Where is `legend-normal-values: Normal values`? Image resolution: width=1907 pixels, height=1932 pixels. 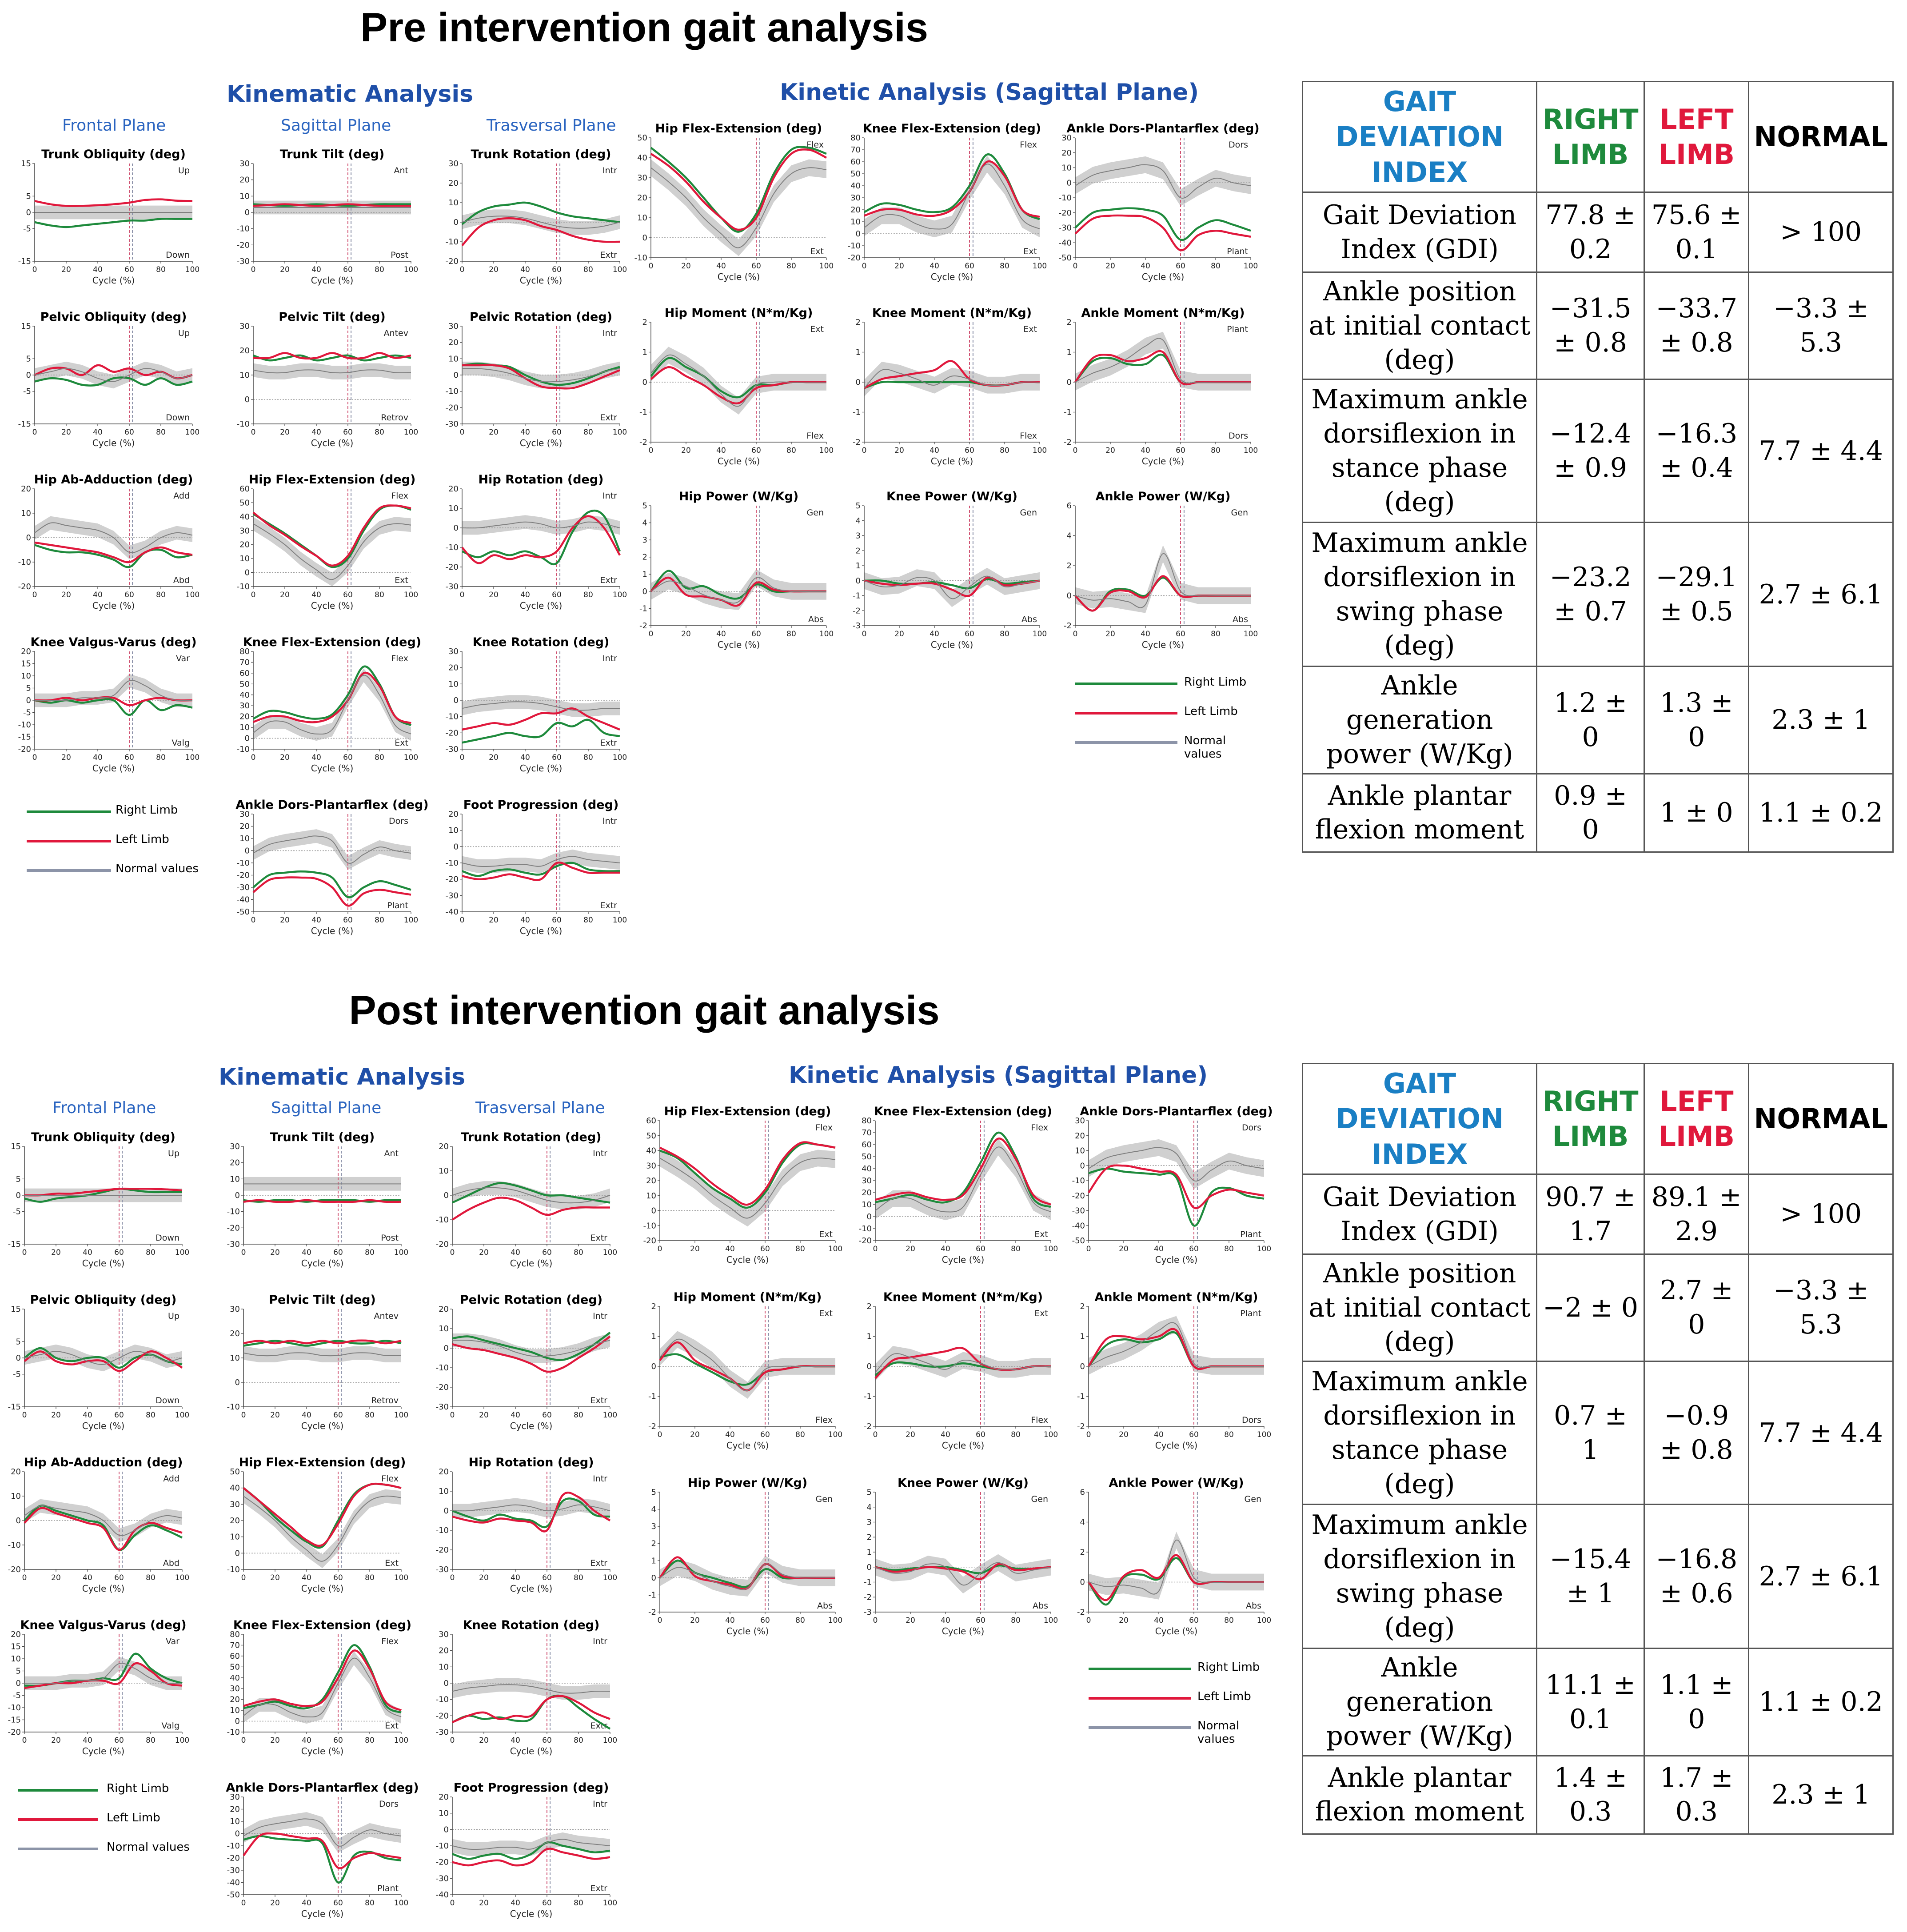
legend-normal-values: Normal values is located at coordinates (120, 876).